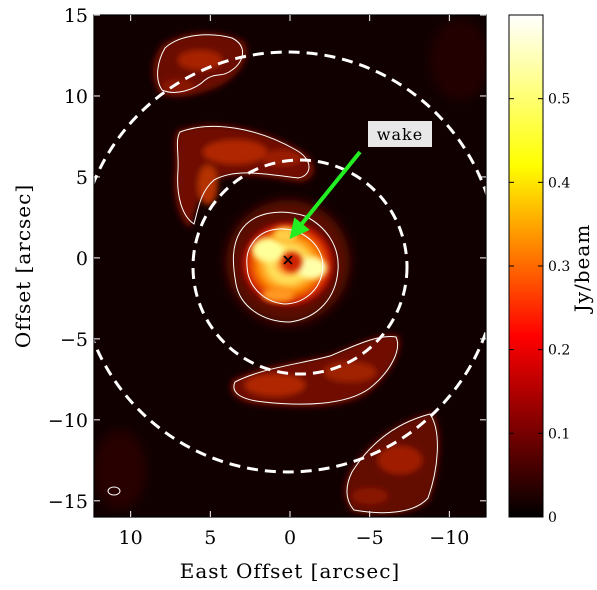 This screenshot has height=590, width=597. Describe the element at coordinates (76, 16) in the screenshot. I see `y-tick-label: 15` at that location.